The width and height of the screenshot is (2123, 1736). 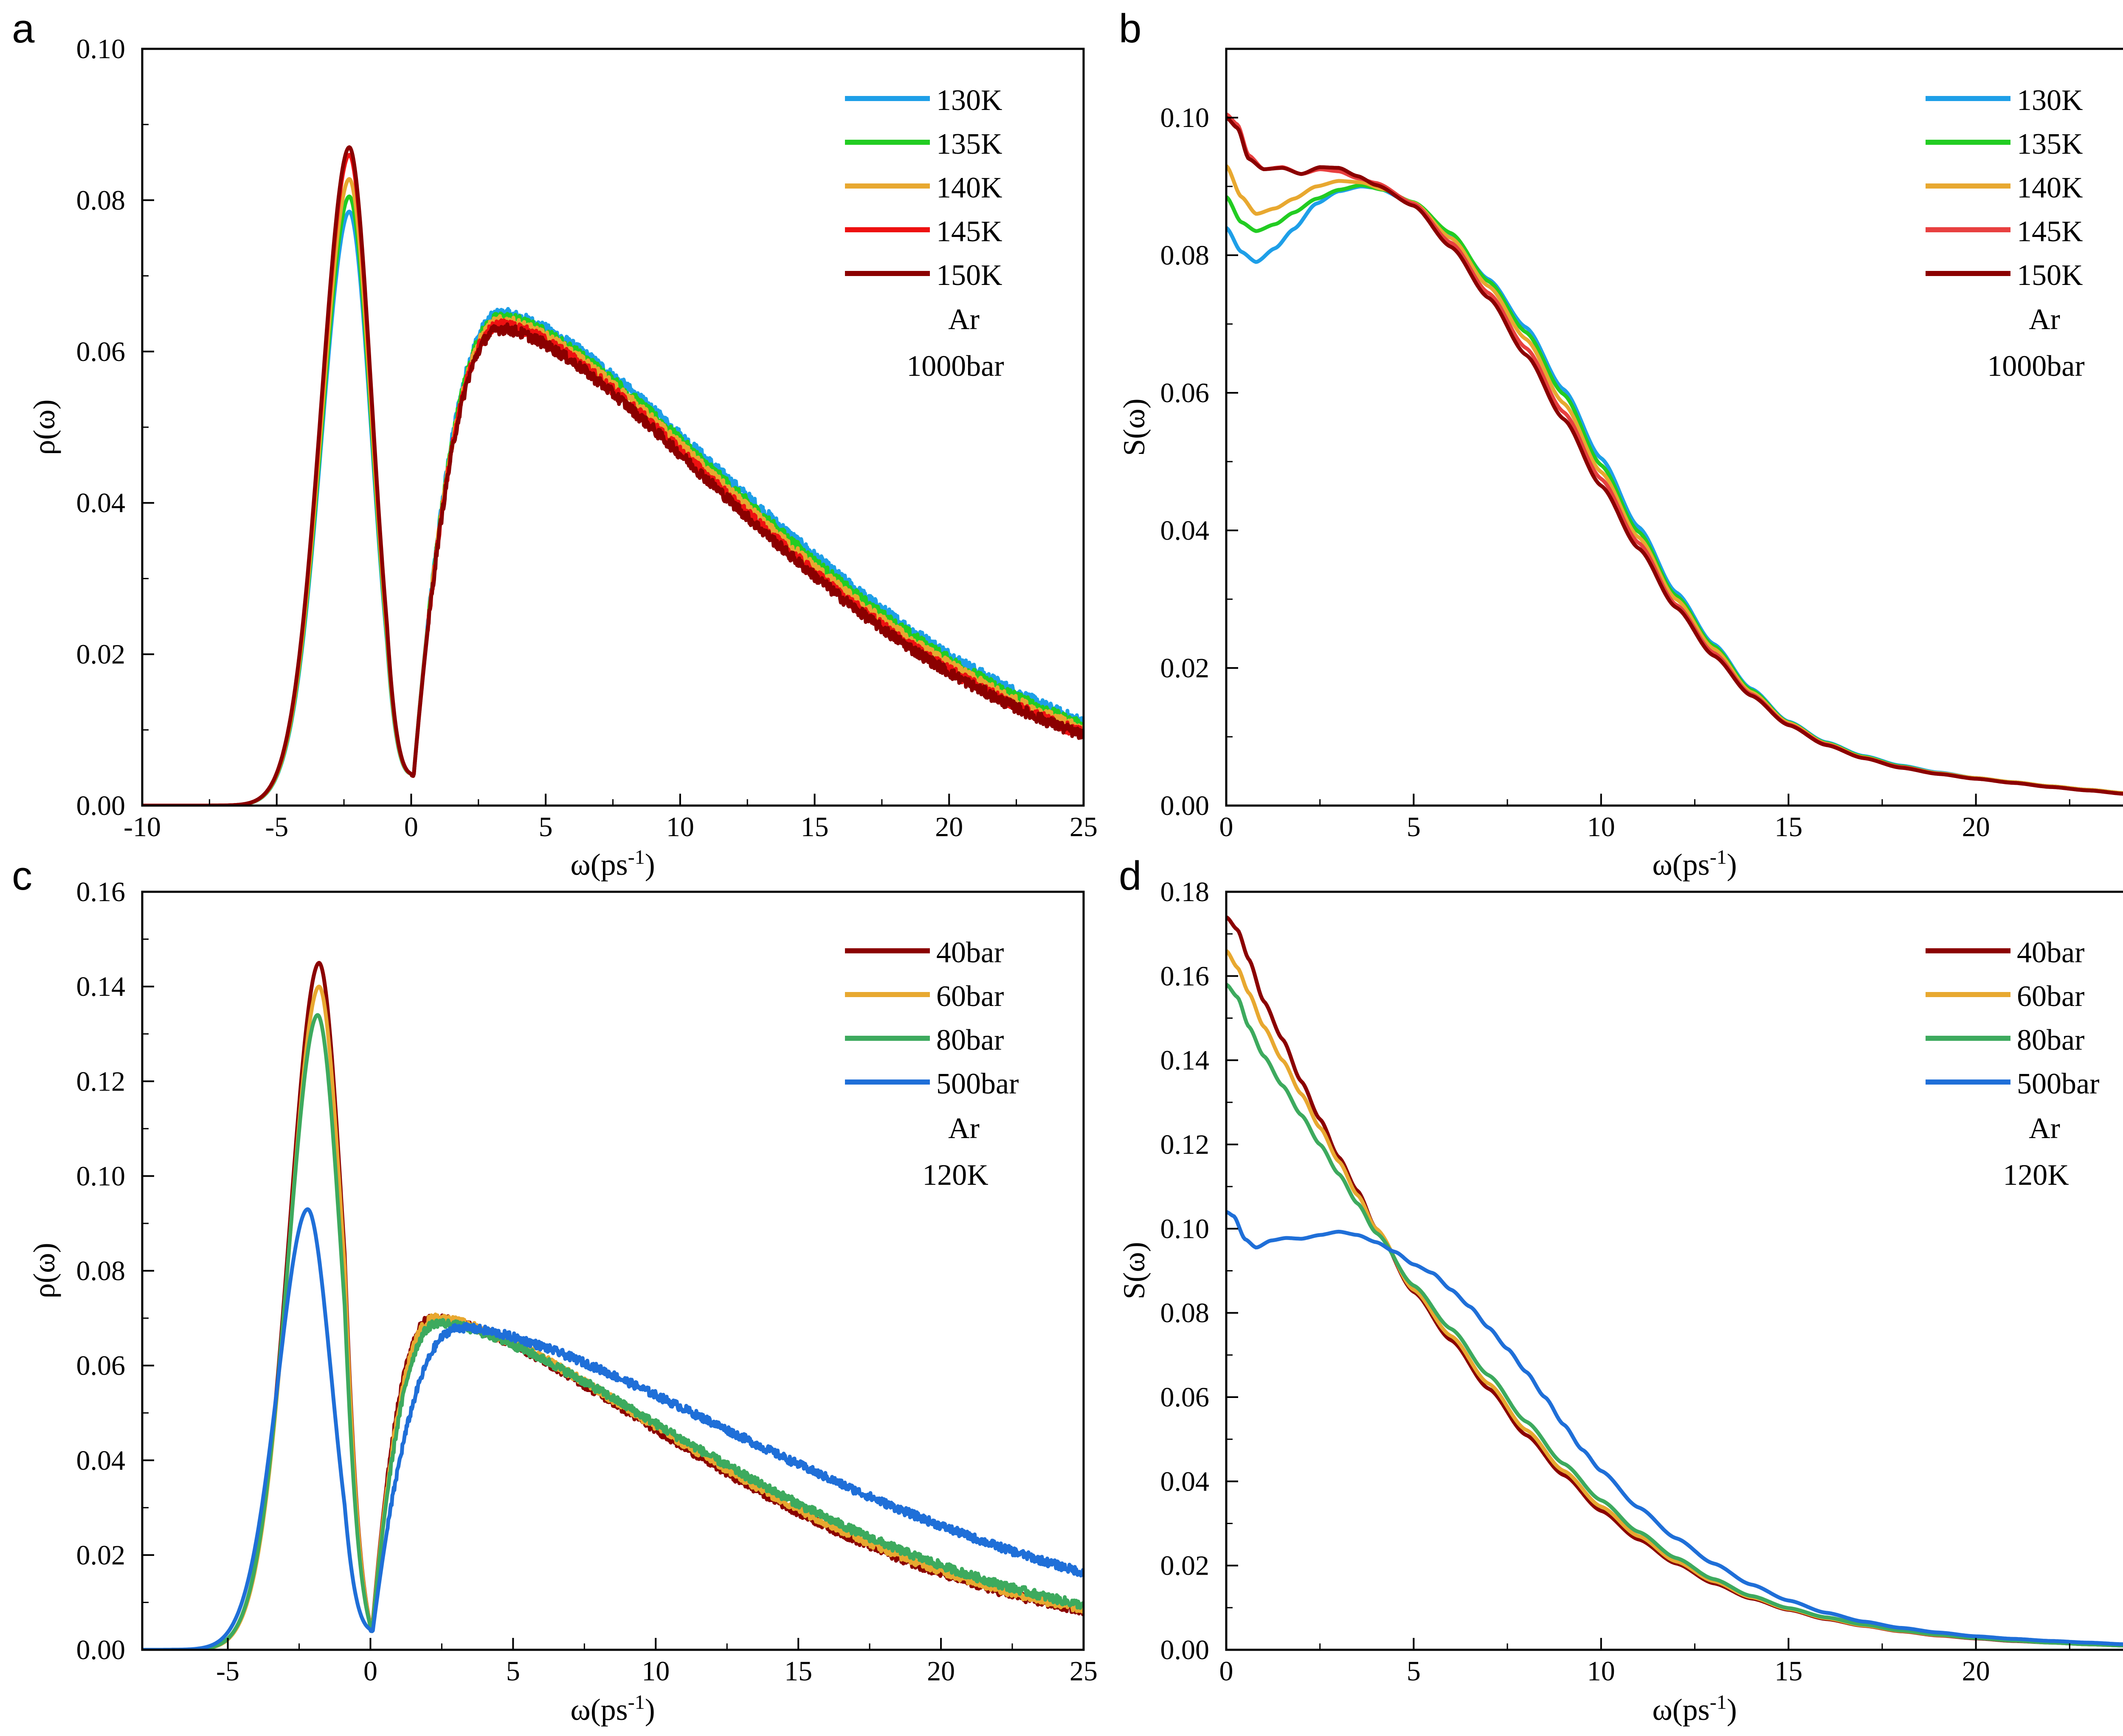 I want to click on legend-label-80bar: 80bar, so click(x=970, y=1040).